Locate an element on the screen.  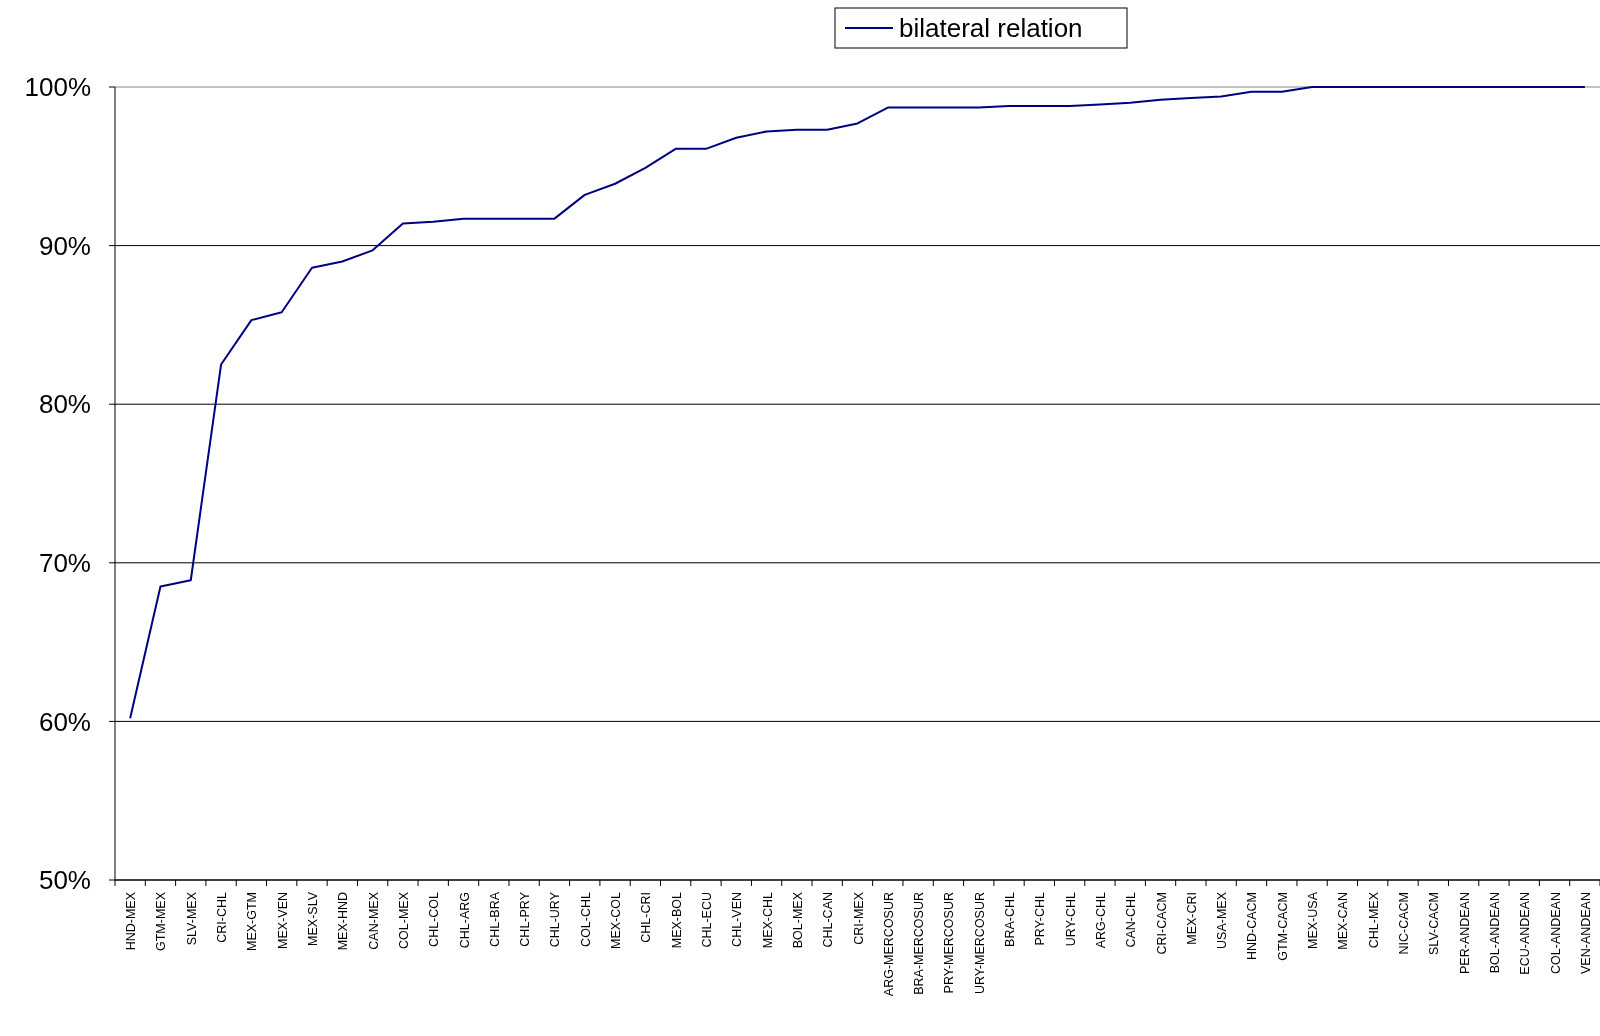
x-tick-label: CHL-VEN is located at coordinates (737, 919).